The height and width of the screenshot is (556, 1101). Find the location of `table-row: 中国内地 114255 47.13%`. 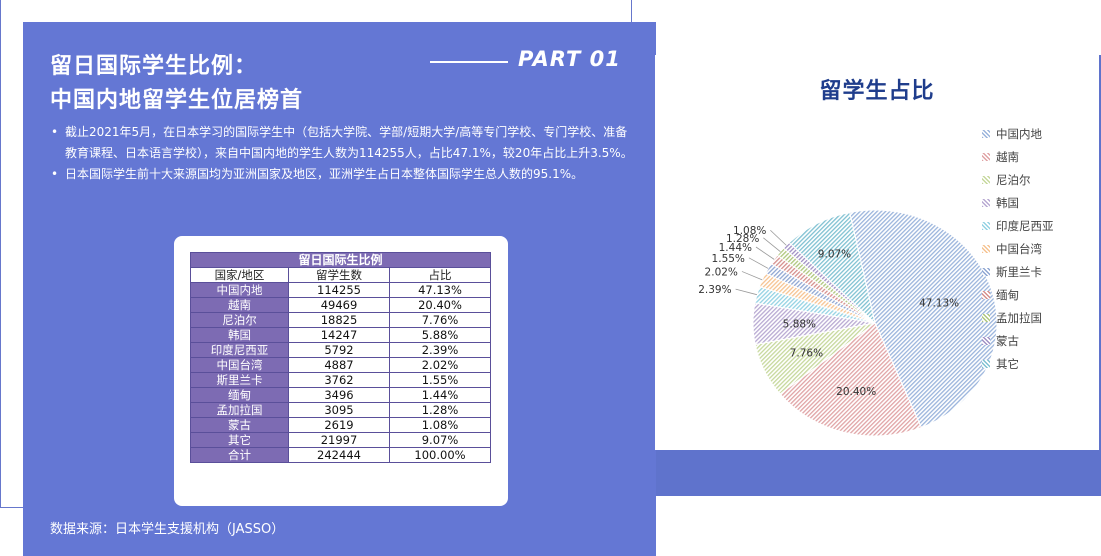

table-row: 中国内地 114255 47.13% is located at coordinates (340, 290).